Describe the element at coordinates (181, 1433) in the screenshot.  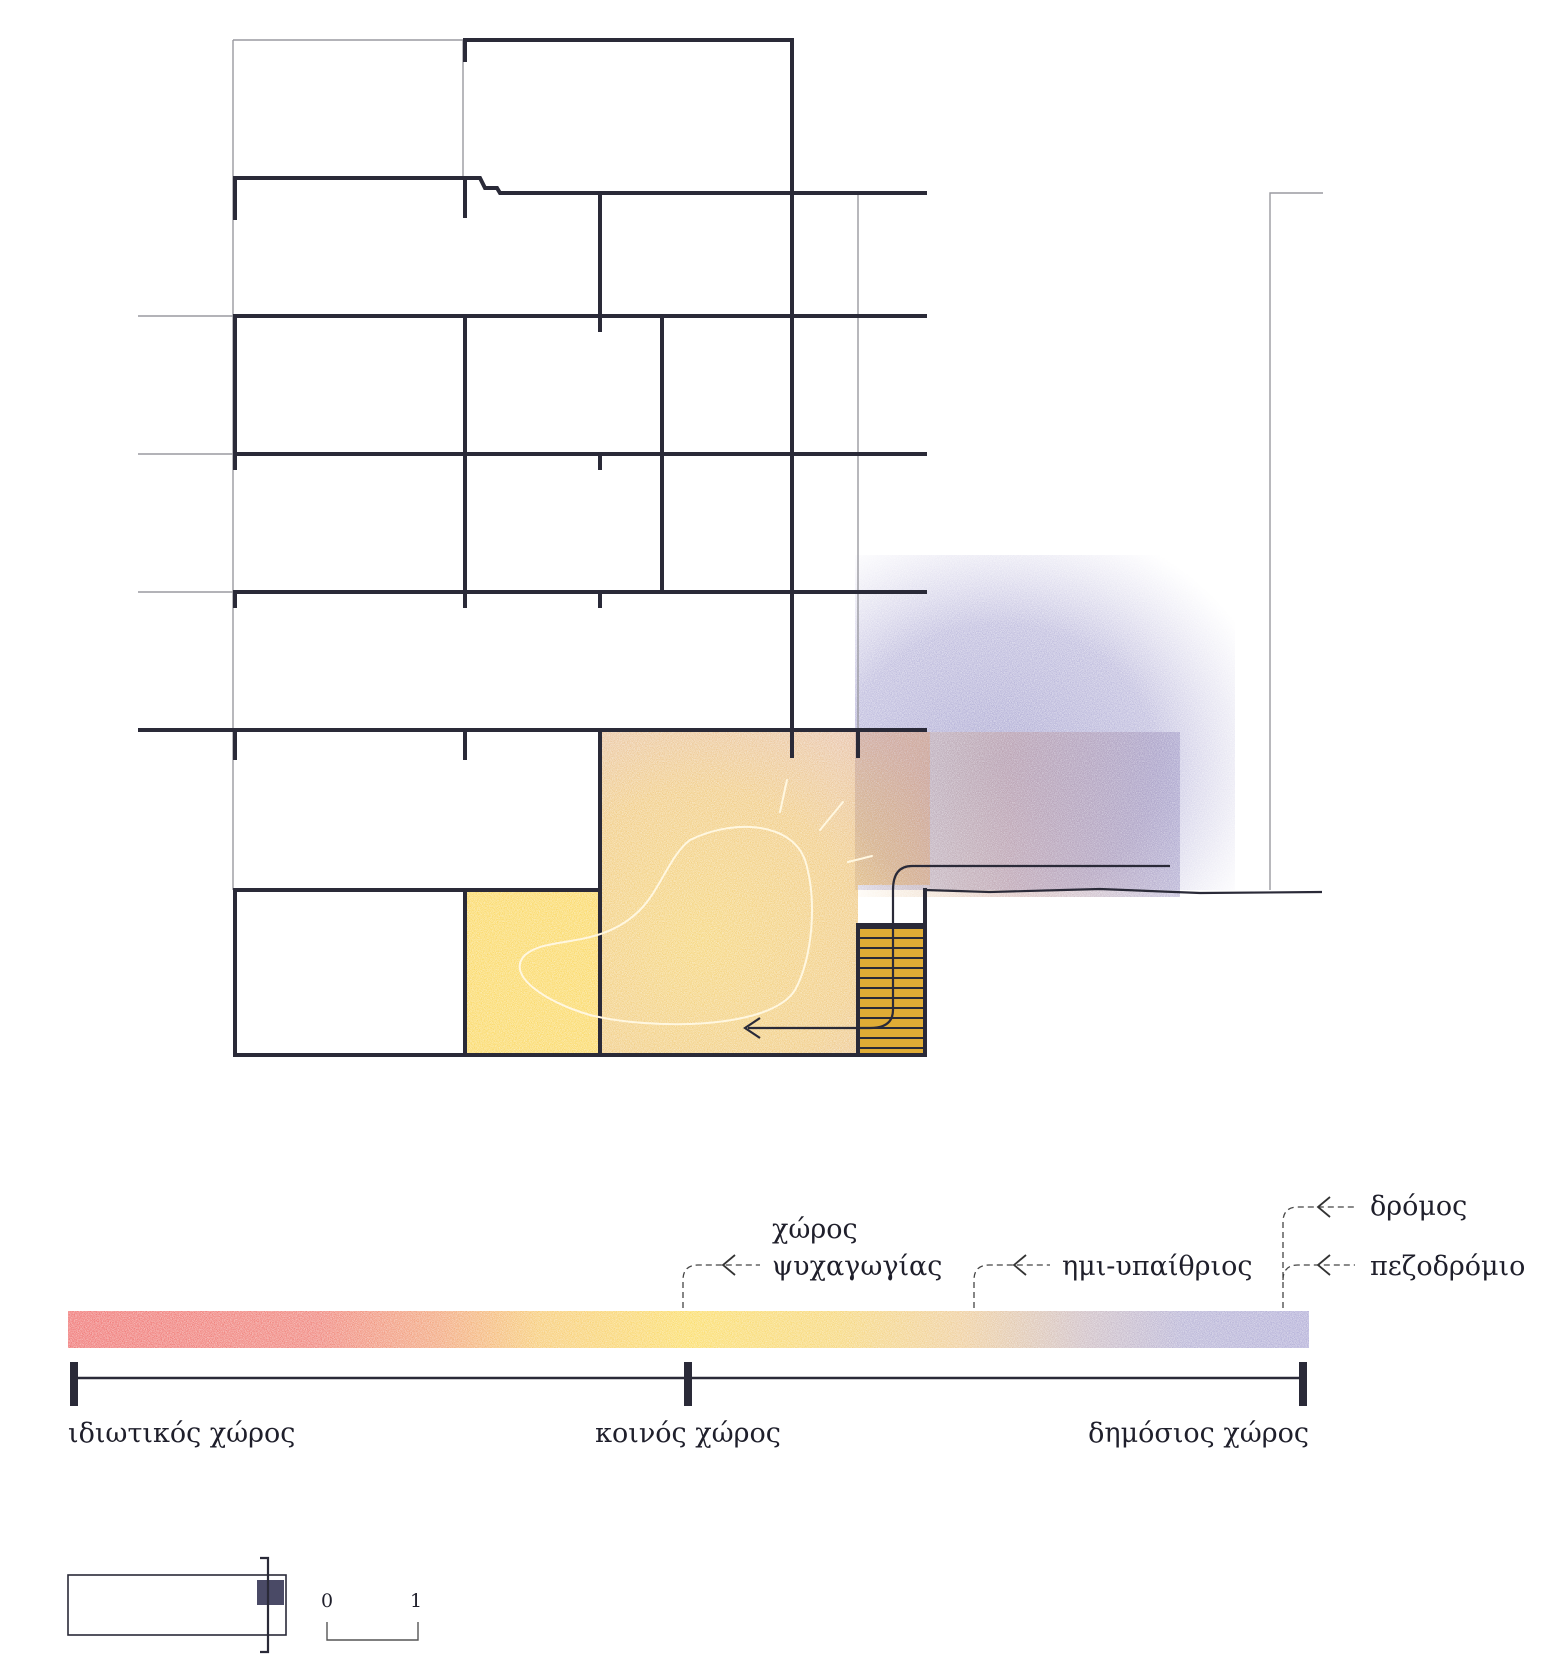
I see `axis-label-private: ιδιωτικός χώρος` at that location.